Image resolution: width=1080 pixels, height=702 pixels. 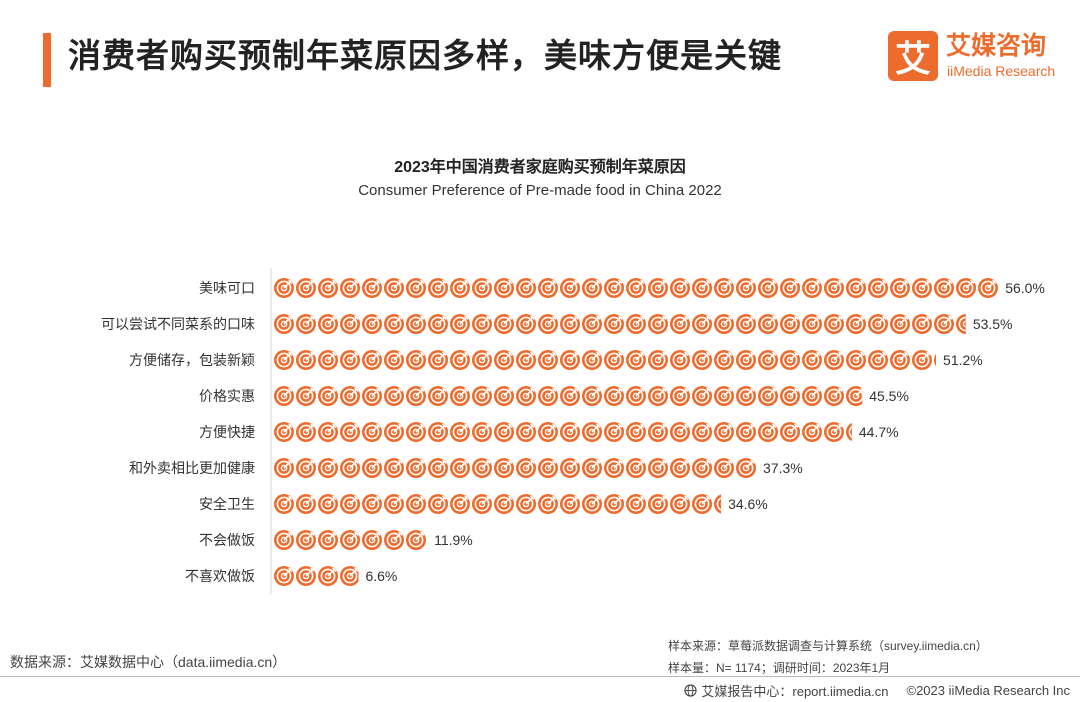 What do you see at coordinates (381, 576) in the screenshot?
I see `value-label: 6.6%` at bounding box center [381, 576].